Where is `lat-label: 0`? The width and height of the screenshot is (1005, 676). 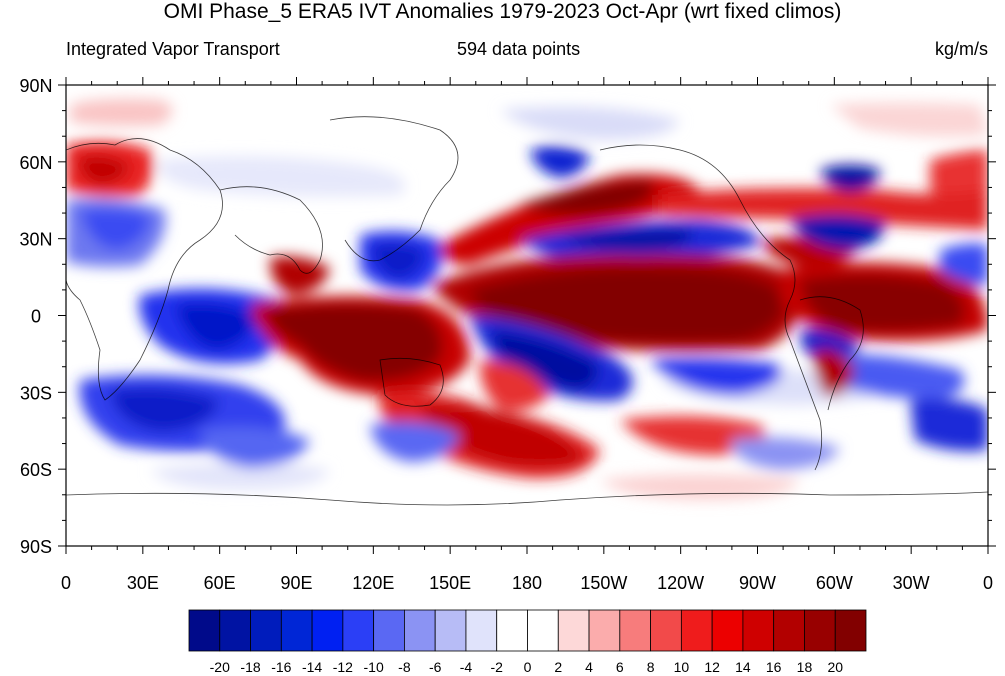 lat-label: 0 is located at coordinates (36, 317).